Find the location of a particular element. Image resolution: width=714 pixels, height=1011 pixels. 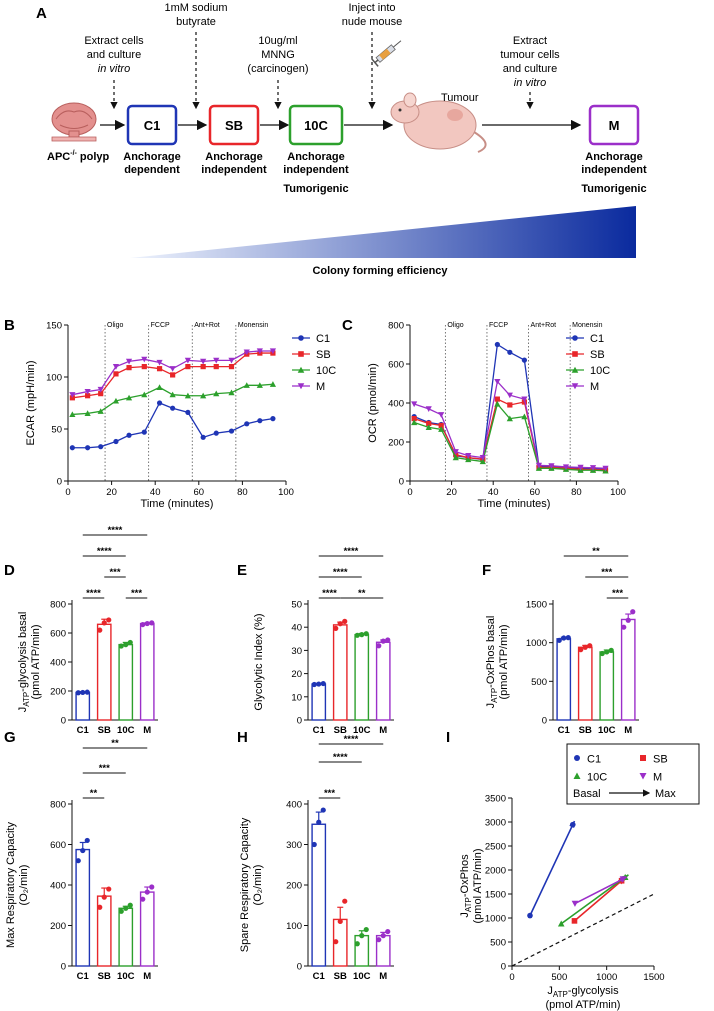

x-tick-label: 40 is located at coordinates (155, 492).